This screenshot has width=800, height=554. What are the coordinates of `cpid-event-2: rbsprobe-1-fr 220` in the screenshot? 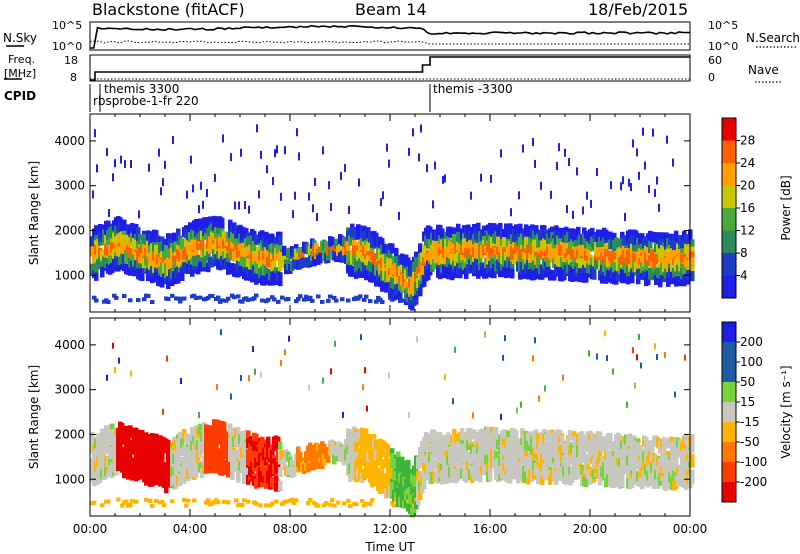 It's located at (146, 101).